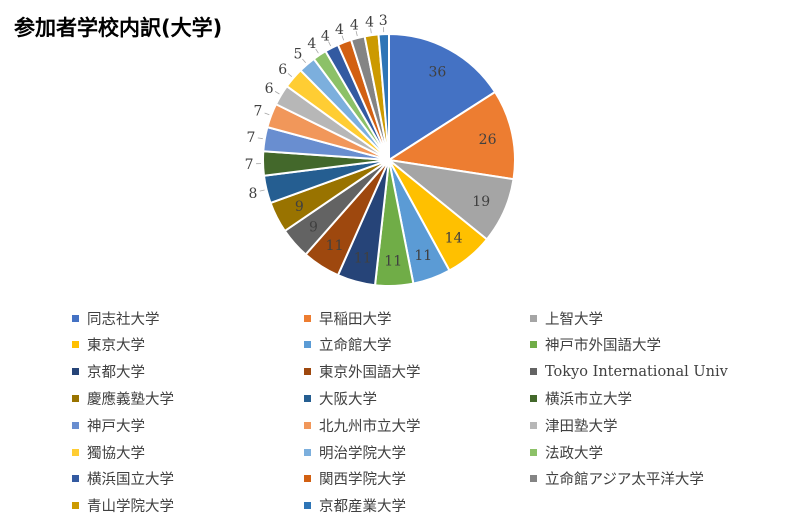  What do you see at coordinates (116, 373) in the screenshot?
I see `legend-label: 京都大学` at bounding box center [116, 373].